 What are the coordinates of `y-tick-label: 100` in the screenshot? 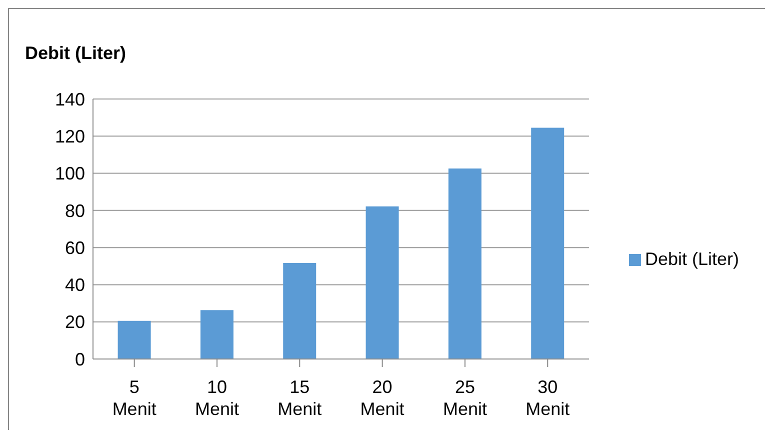 It's located at (69, 174).